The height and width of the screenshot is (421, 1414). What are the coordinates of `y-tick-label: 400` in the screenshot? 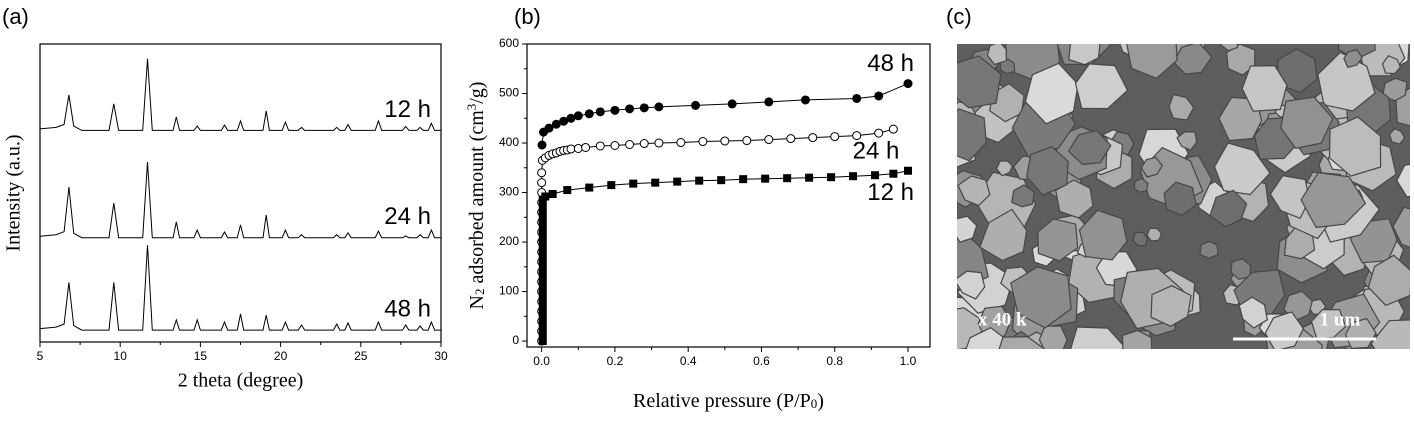 It's located at (509, 142).